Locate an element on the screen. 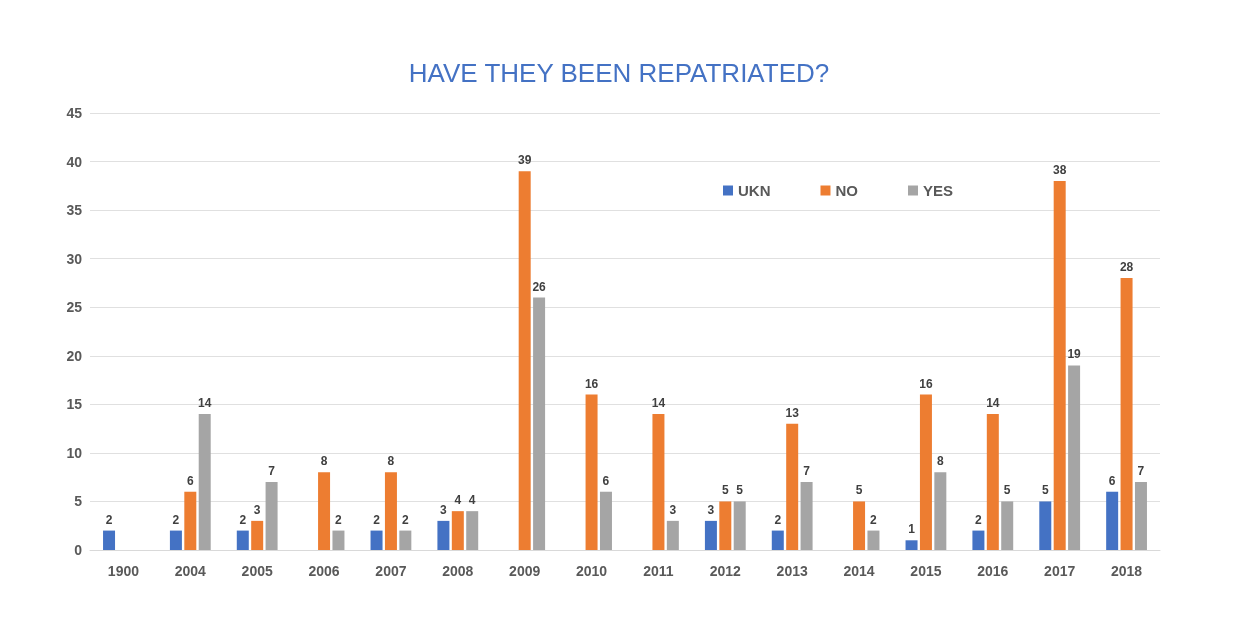 Image resolution: width=1238 pixels, height=639 pixels. x-tick-label: 2011 is located at coordinates (658, 571).